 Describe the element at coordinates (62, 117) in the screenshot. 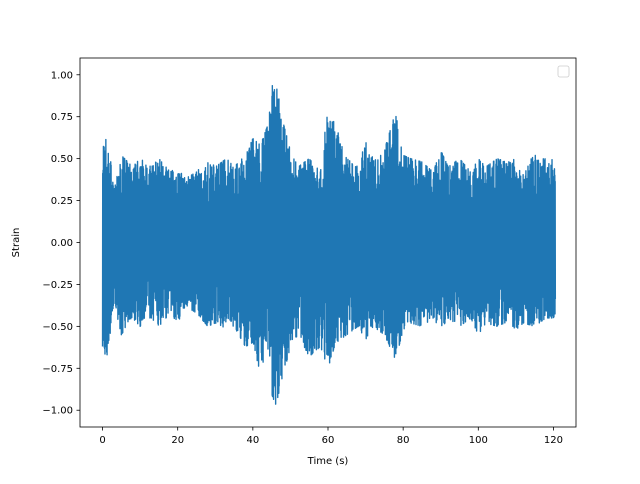

I see `y-tick-label: 0.75` at that location.